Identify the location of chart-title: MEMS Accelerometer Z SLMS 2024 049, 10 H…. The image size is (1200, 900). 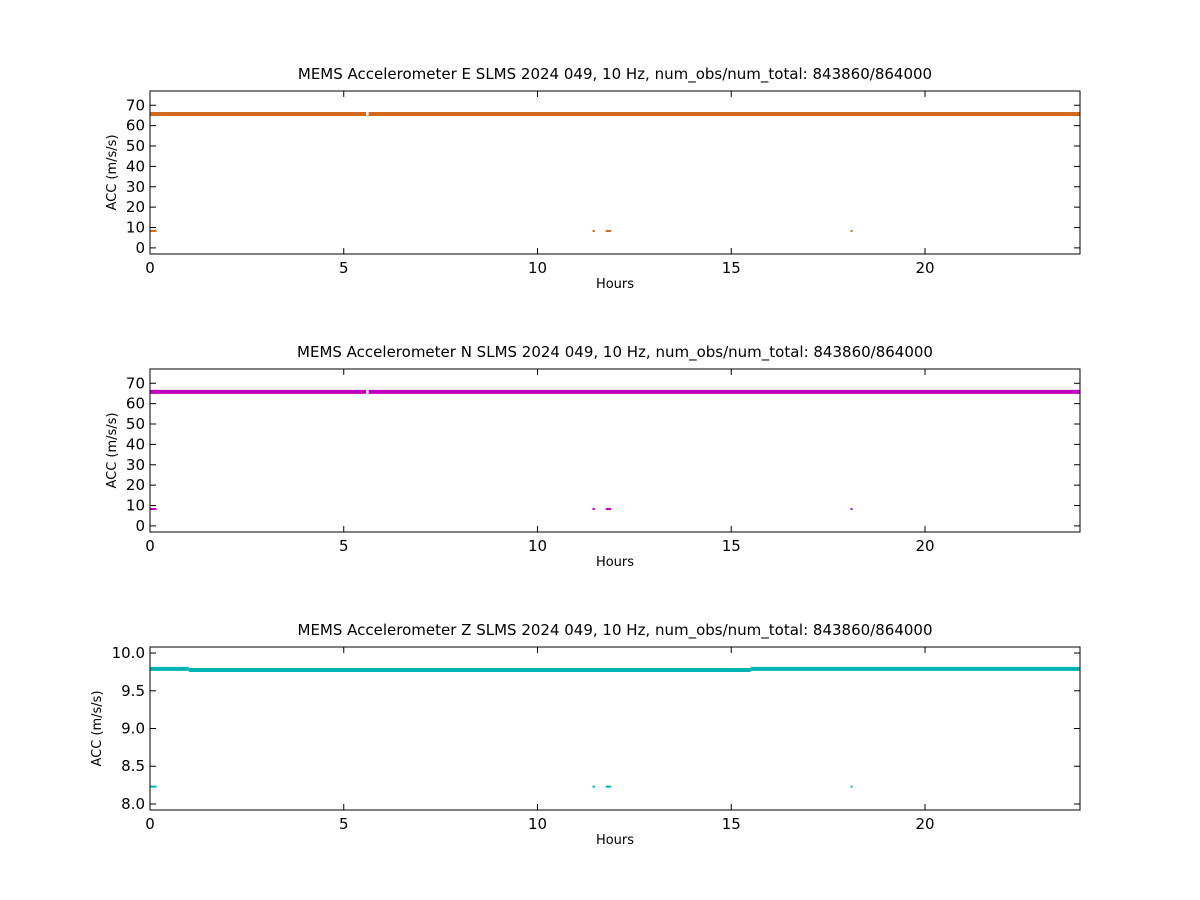
(615, 630).